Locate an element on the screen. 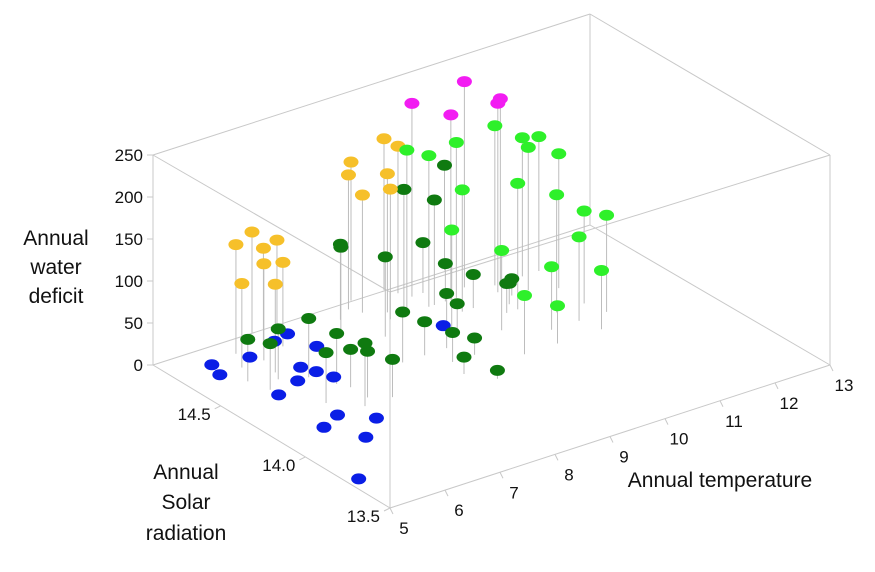 The image size is (875, 572). y-tick-label: 14.5 is located at coordinates (194, 414).